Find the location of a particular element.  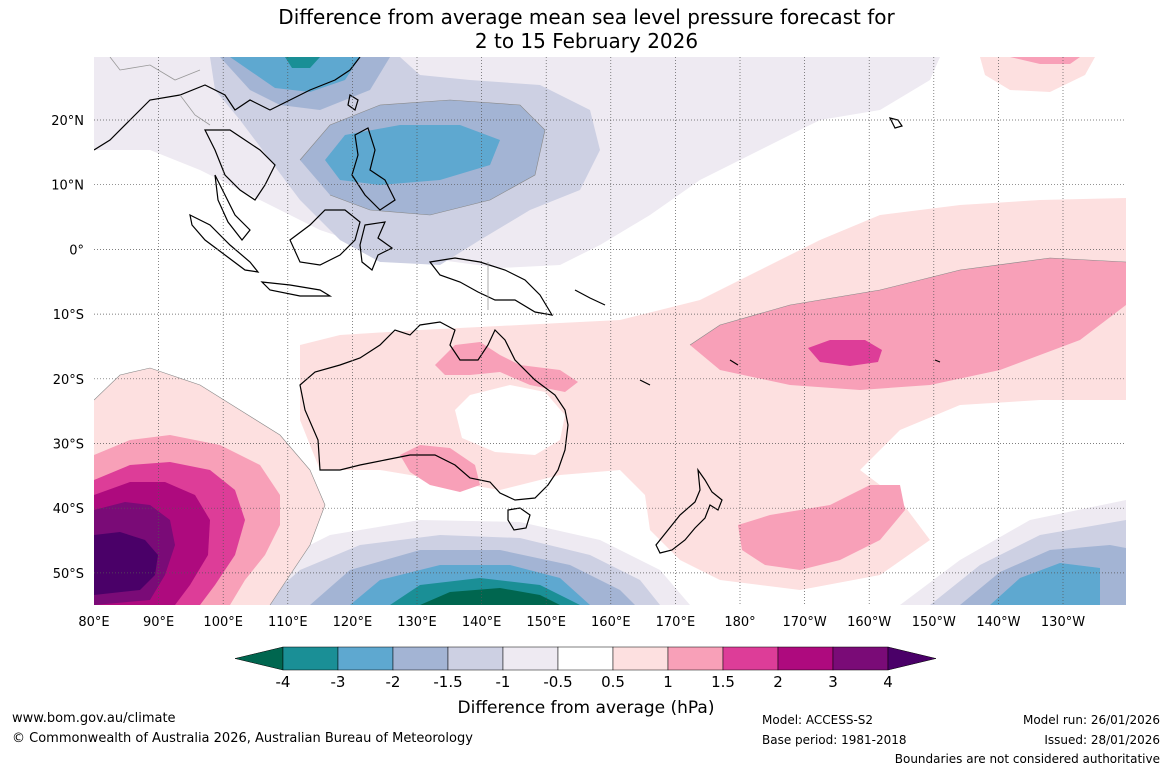

latitude-label: 20°S is located at coordinates (68, 380).